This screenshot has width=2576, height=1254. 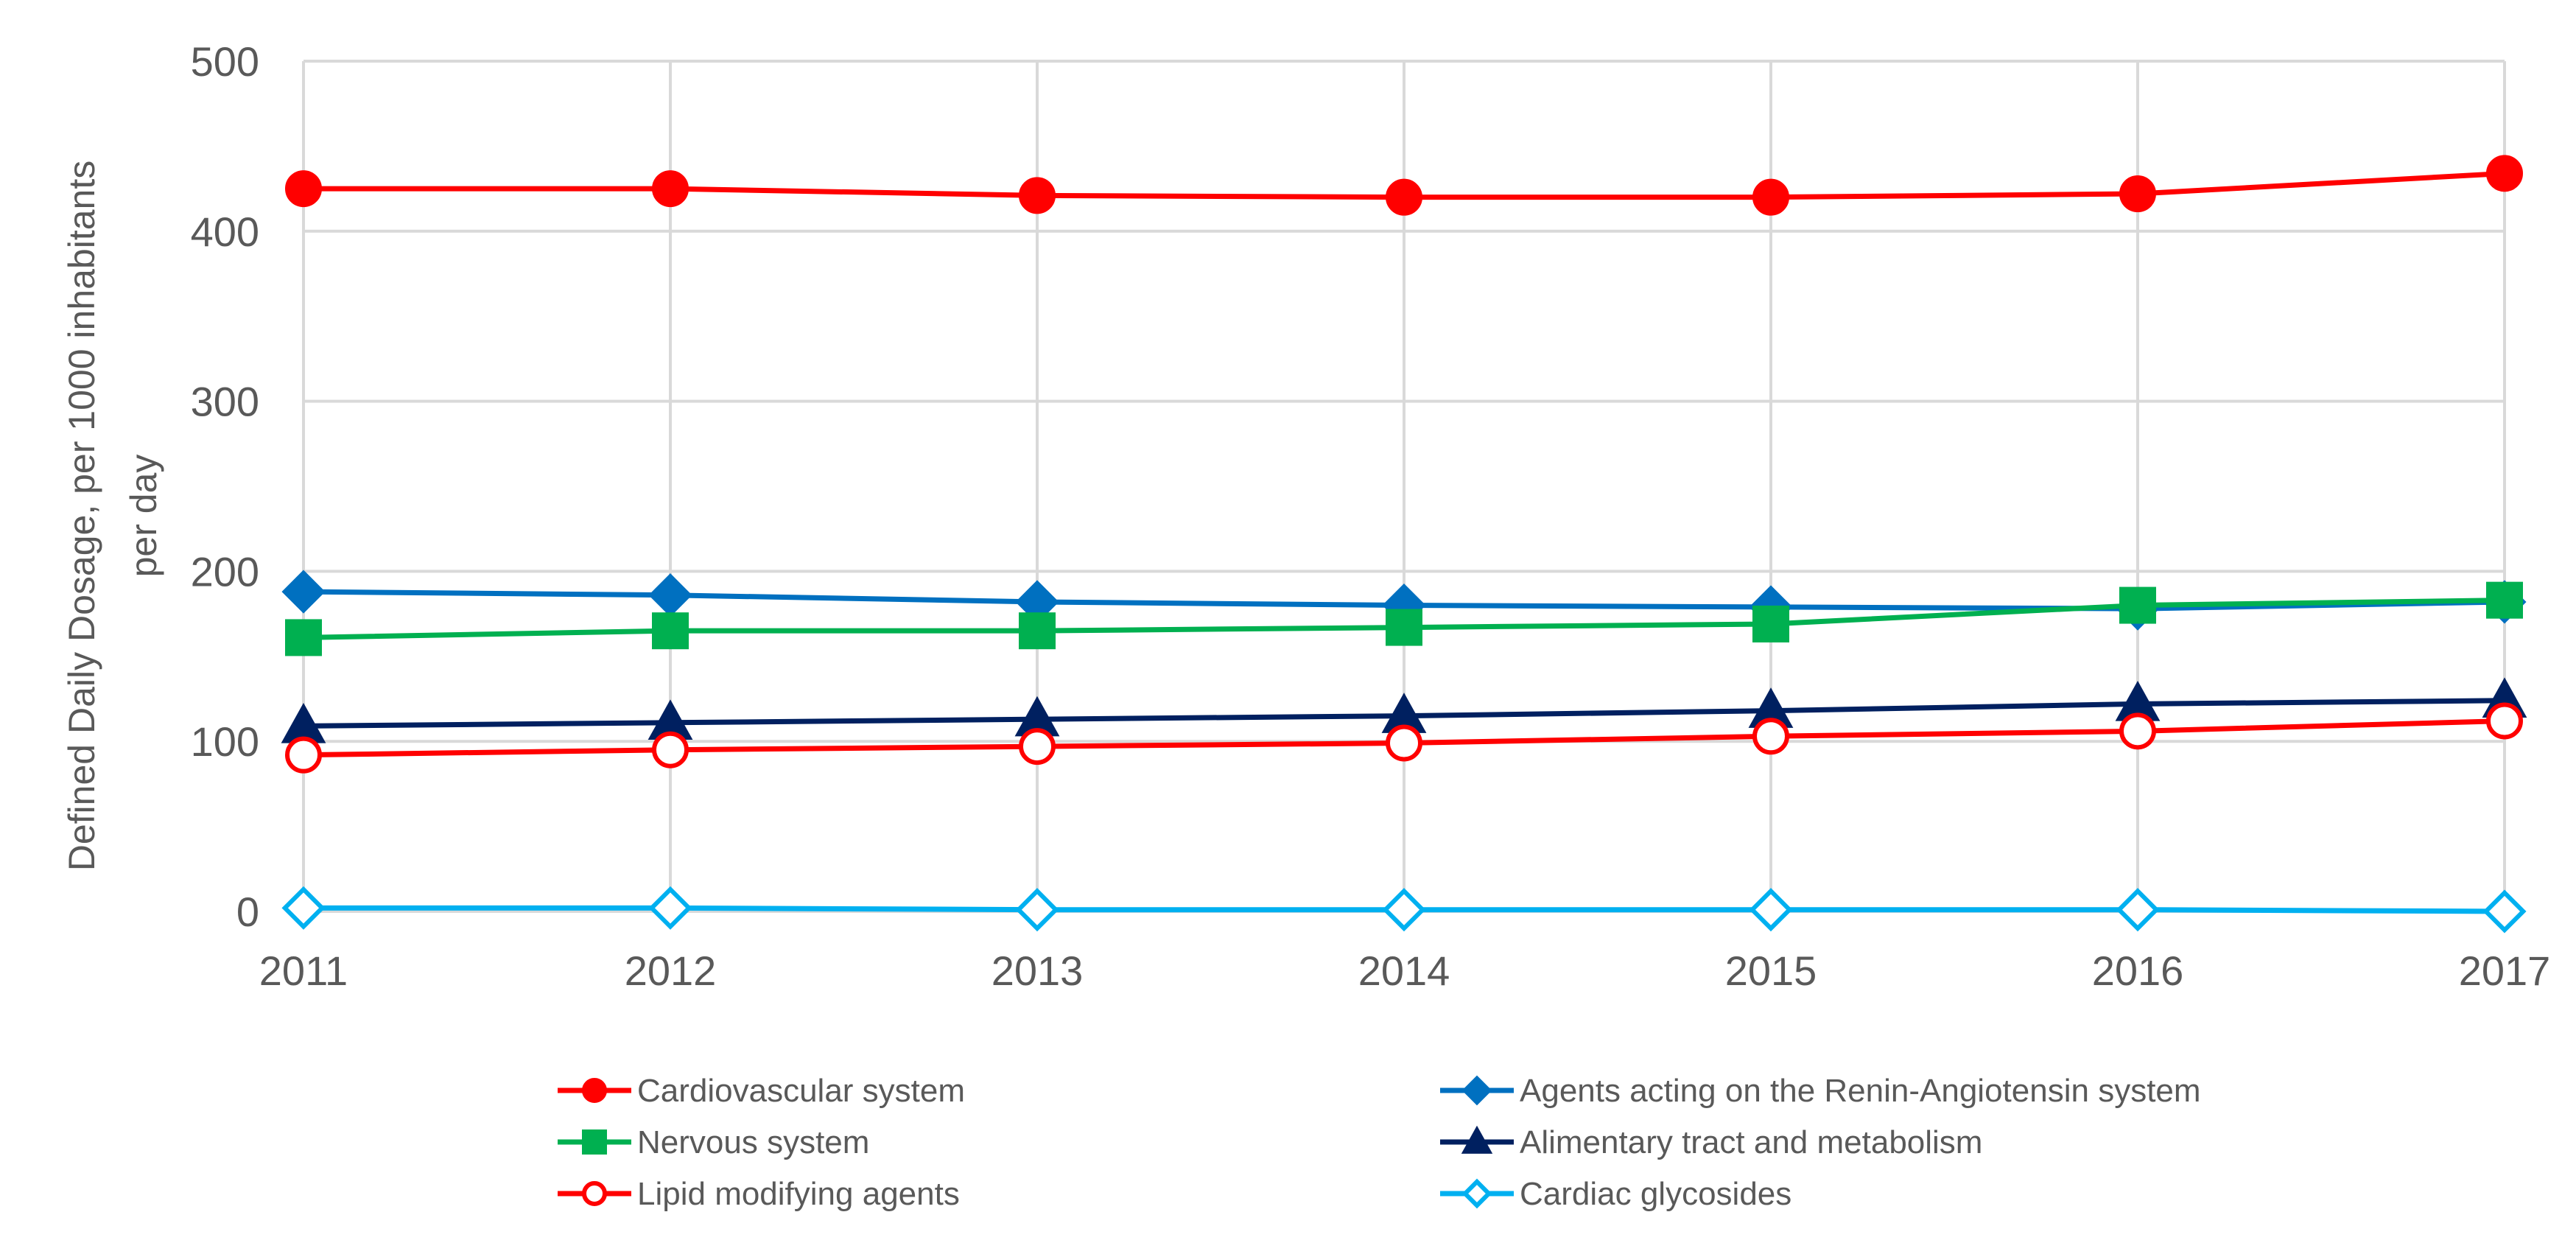 I want to click on point-cardiovascular-system-2015, so click(x=1770, y=197).